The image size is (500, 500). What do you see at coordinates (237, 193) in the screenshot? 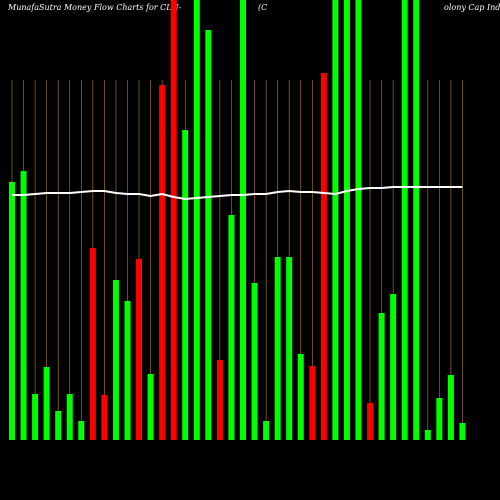
I see `line` at bounding box center [237, 193].